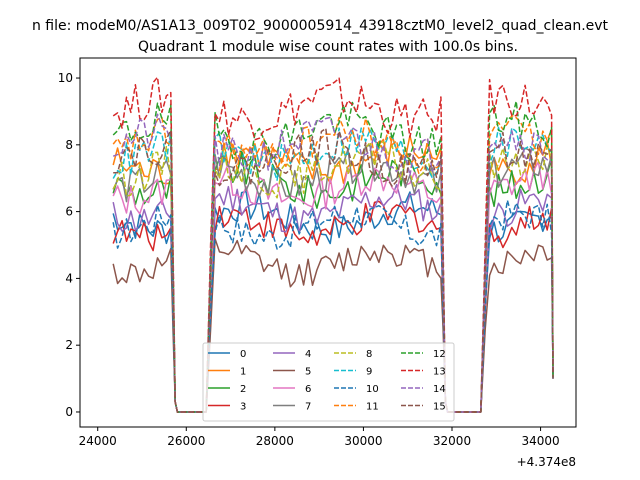 Image resolution: width=640 pixels, height=480 pixels. I want to click on legend-label-0: 0, so click(243, 354).